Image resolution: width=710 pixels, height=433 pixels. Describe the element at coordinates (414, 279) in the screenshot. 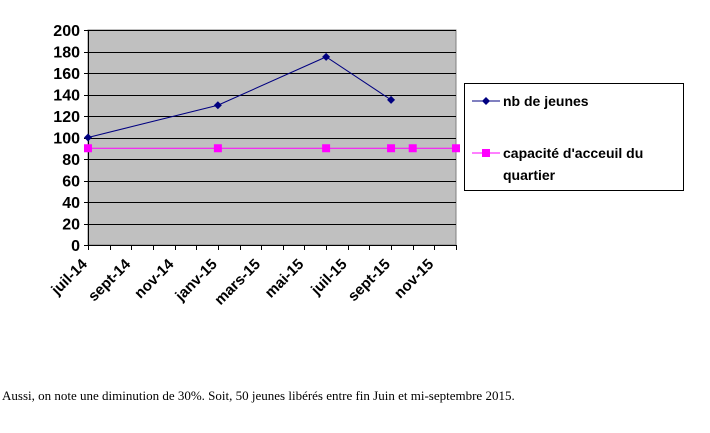

I see `x-tick-label: nov-15` at that location.